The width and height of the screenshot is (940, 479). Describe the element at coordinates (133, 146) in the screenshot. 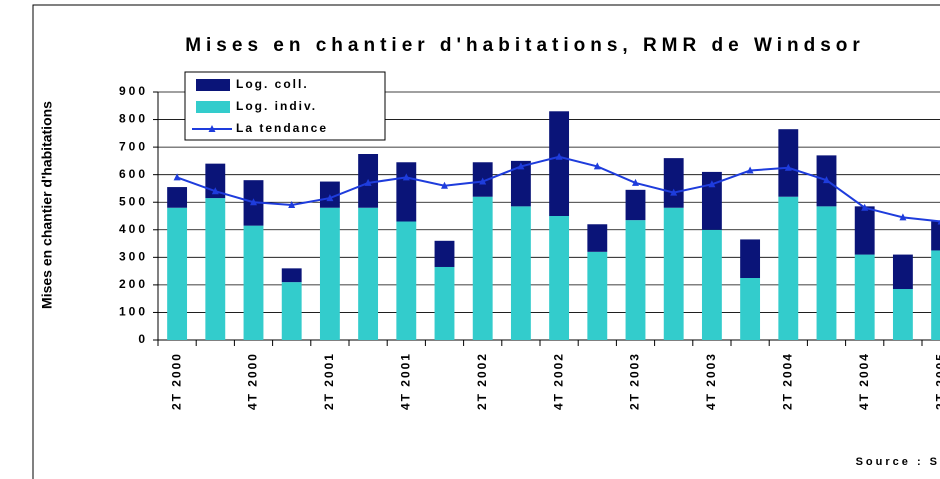

I see `y-tick-label: 700` at that location.